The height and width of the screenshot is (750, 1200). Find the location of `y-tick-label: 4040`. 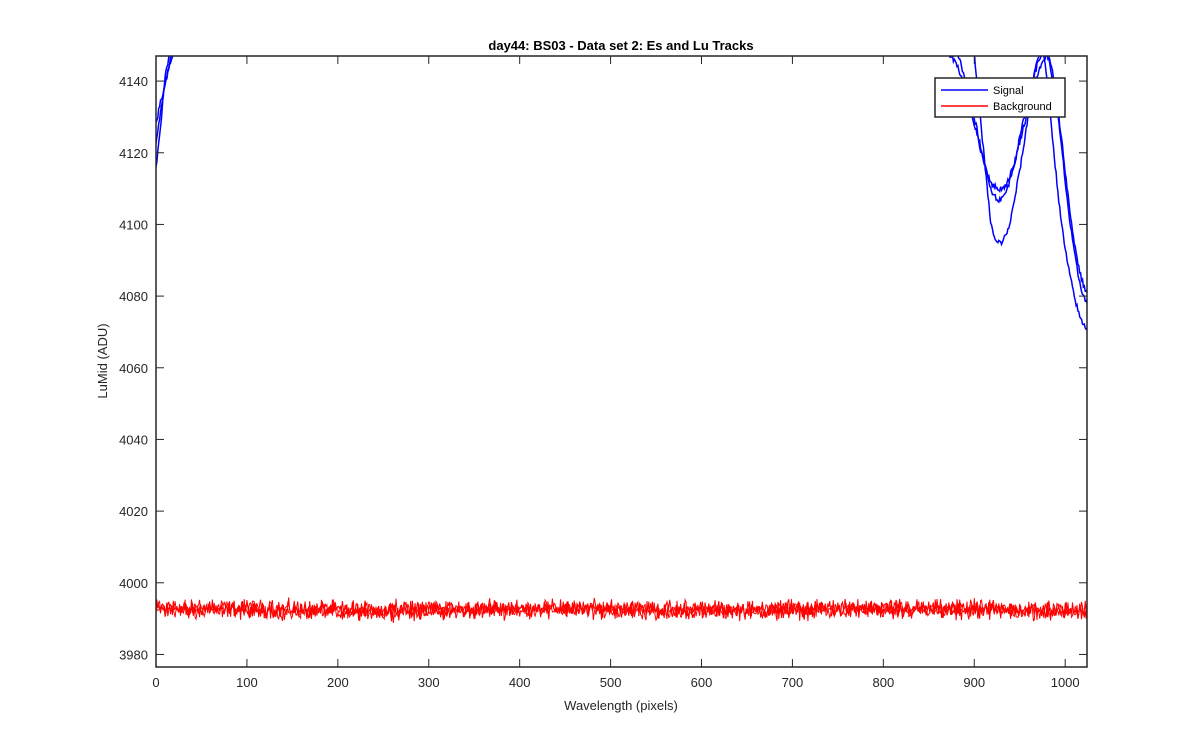

y-tick-label: 4040 is located at coordinates (133, 439).